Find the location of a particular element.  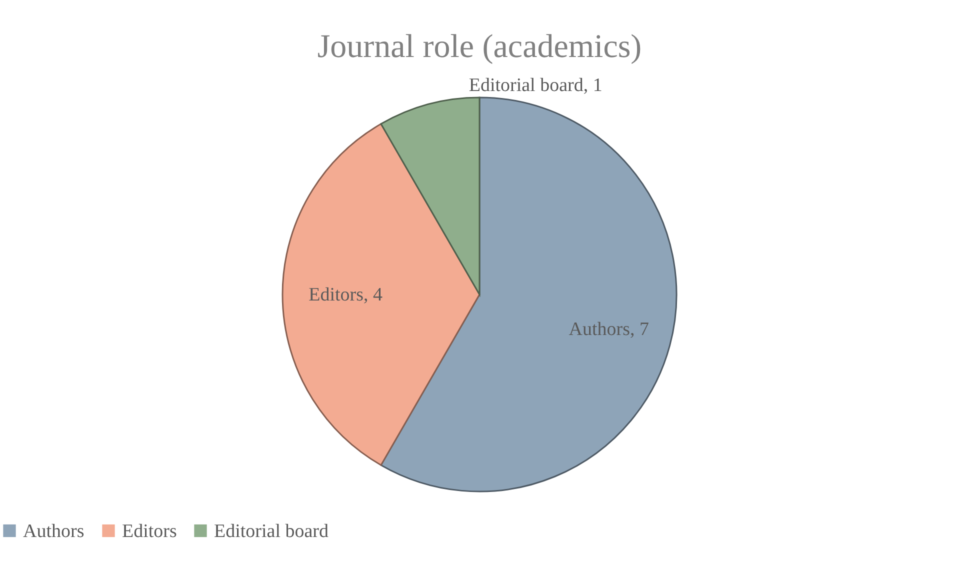

legend-label: Editorial board is located at coordinates (271, 531).